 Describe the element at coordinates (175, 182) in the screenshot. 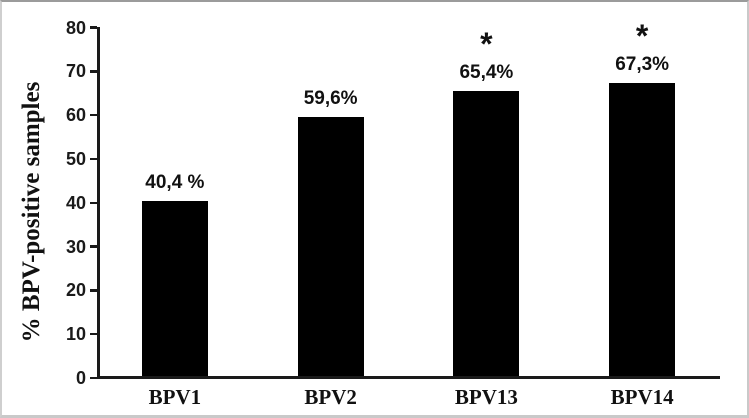

I see `bar-value-label: 40,4 %` at that location.